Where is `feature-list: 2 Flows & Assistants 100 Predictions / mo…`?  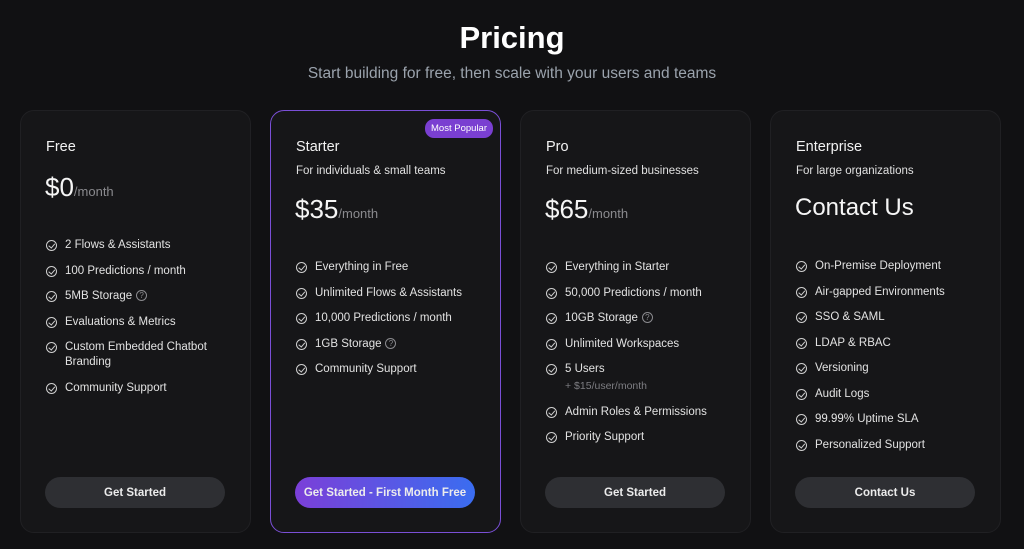
feature-list: 2 Flows & Assistants 100 Predictions / mo… is located at coordinates (143, 322).